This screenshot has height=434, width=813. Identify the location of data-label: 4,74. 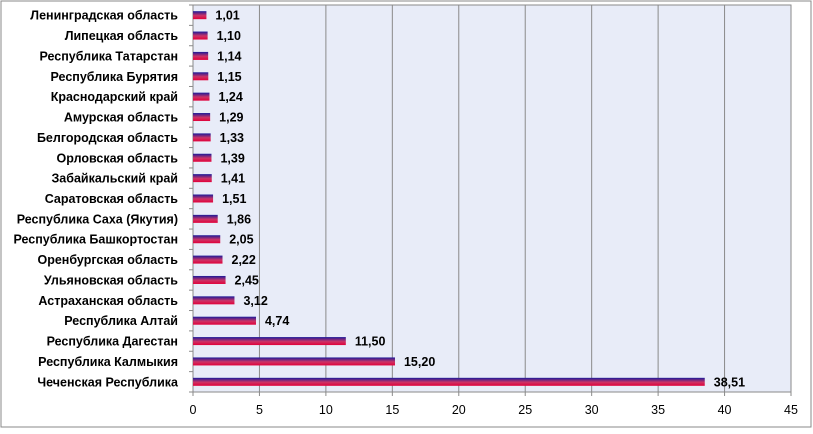
(277, 321).